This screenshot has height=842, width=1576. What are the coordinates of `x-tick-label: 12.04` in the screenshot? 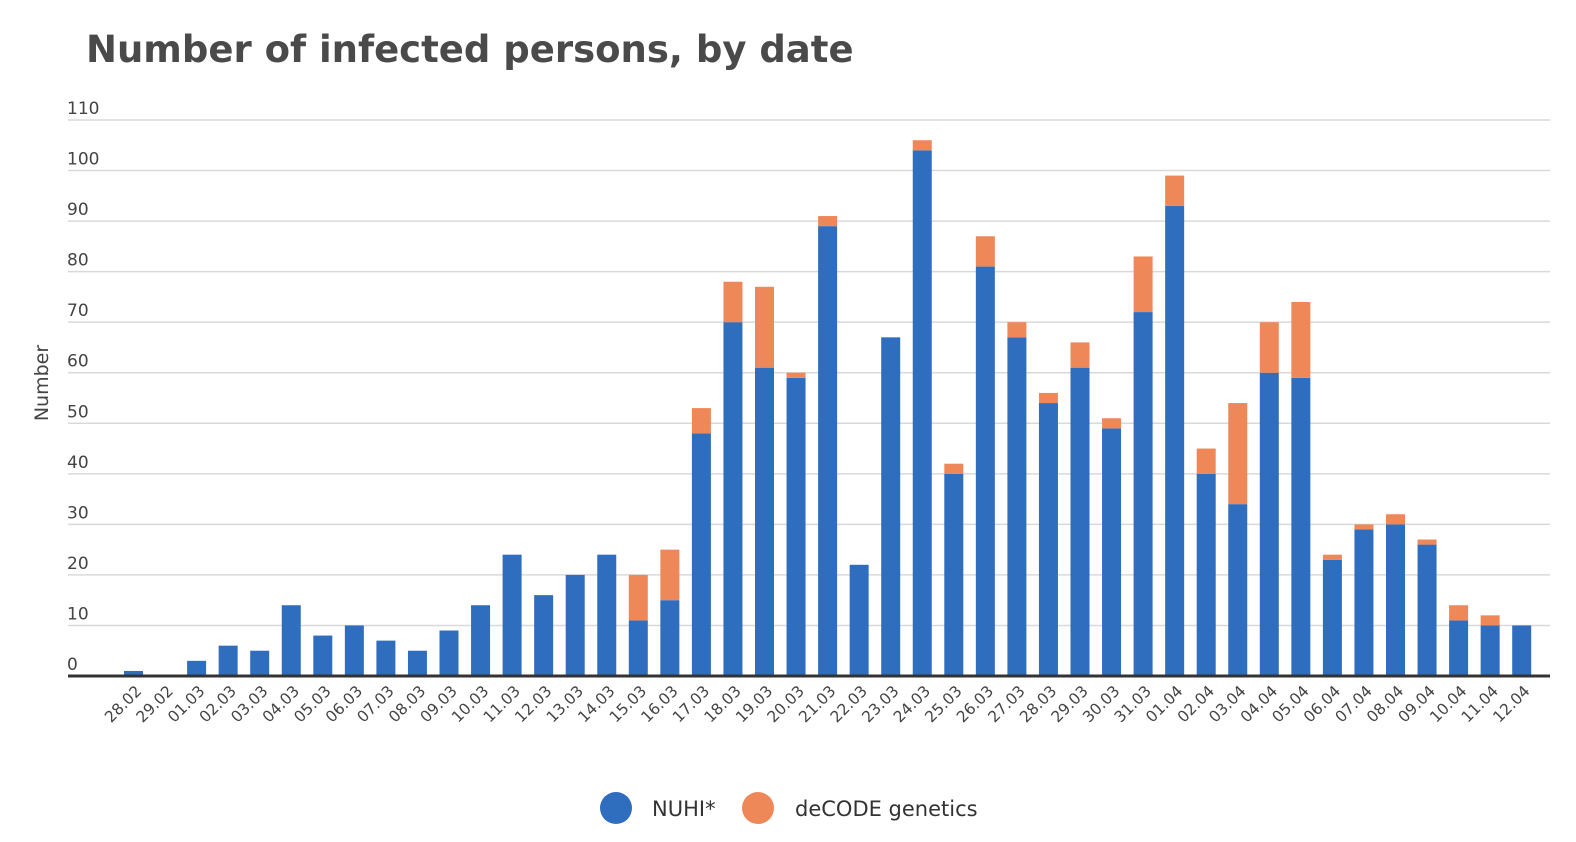 It's located at (1511, 704).